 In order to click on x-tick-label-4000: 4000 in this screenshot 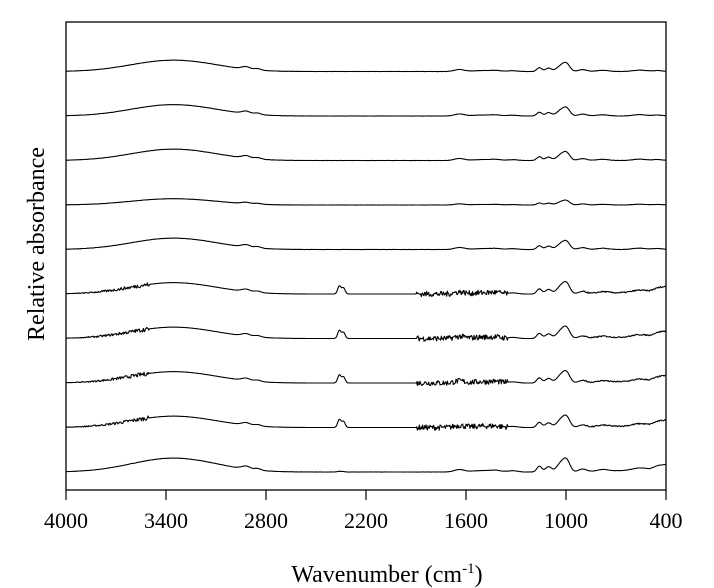, I will do `click(66, 520)`.